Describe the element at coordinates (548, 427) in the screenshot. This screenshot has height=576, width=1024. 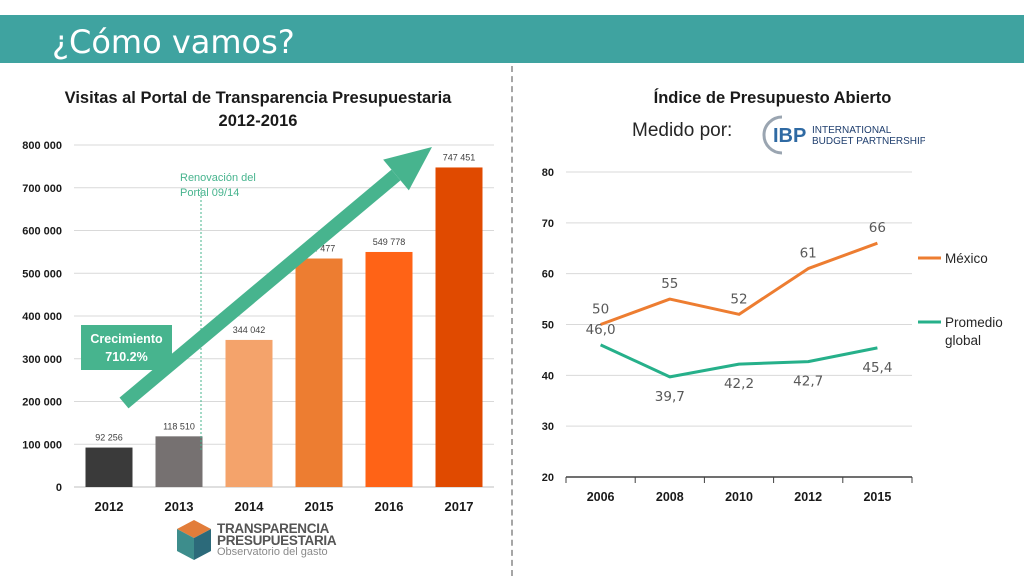
I see `line-y-tick-label: 30` at that location.